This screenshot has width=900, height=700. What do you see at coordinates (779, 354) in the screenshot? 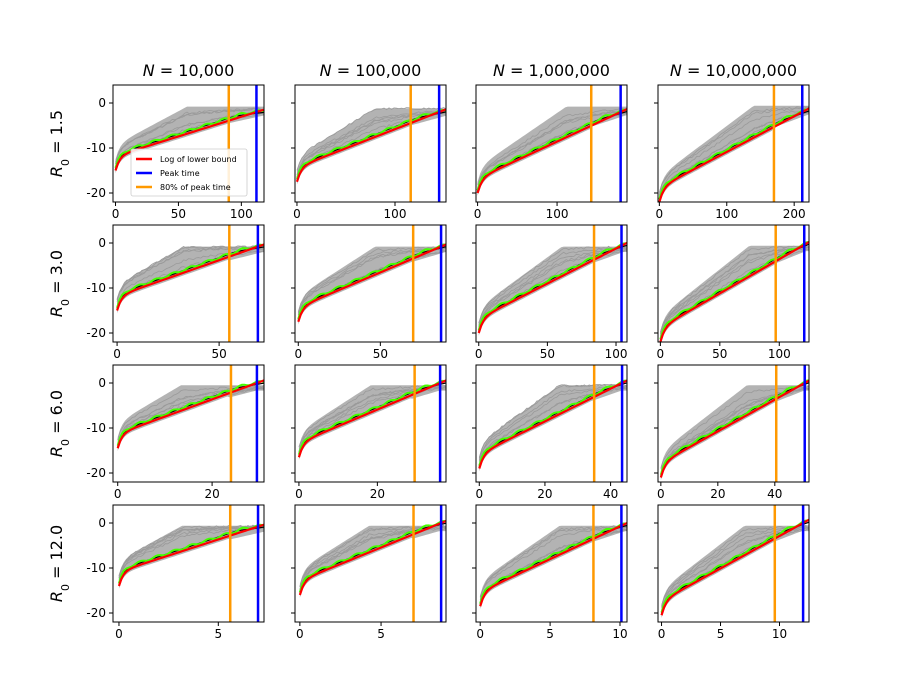
I see `x-tick-label: 100` at bounding box center [779, 354].